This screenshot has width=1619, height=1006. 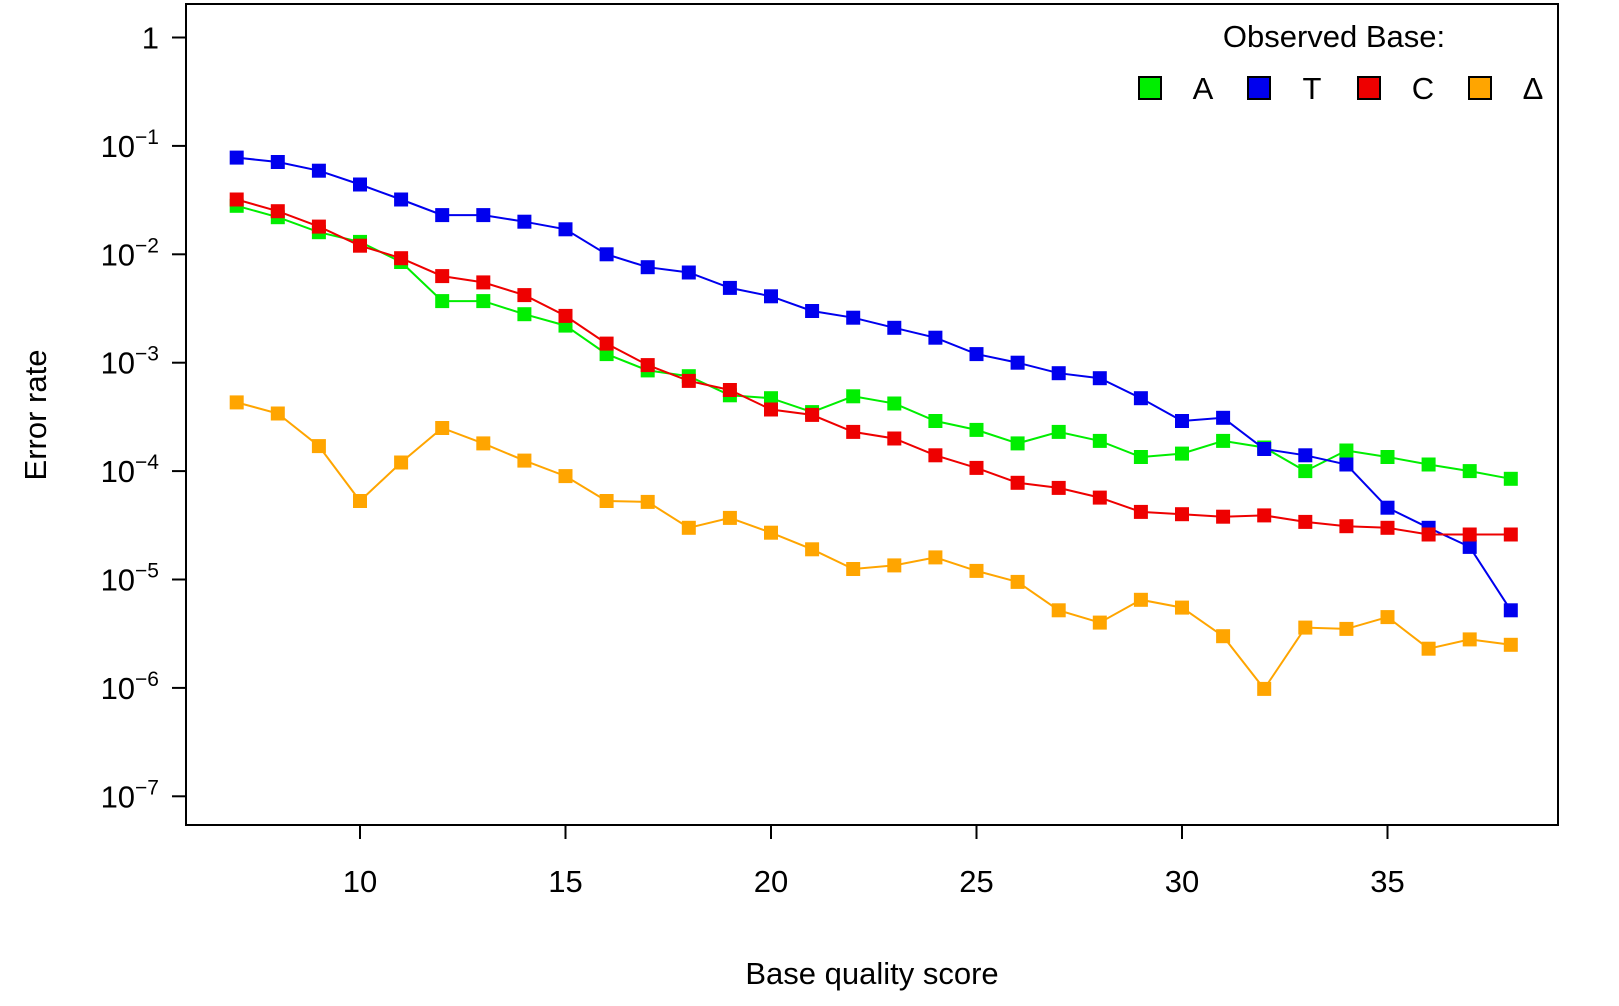 I want to click on x-tick-label: 35, so click(x=1387, y=881).